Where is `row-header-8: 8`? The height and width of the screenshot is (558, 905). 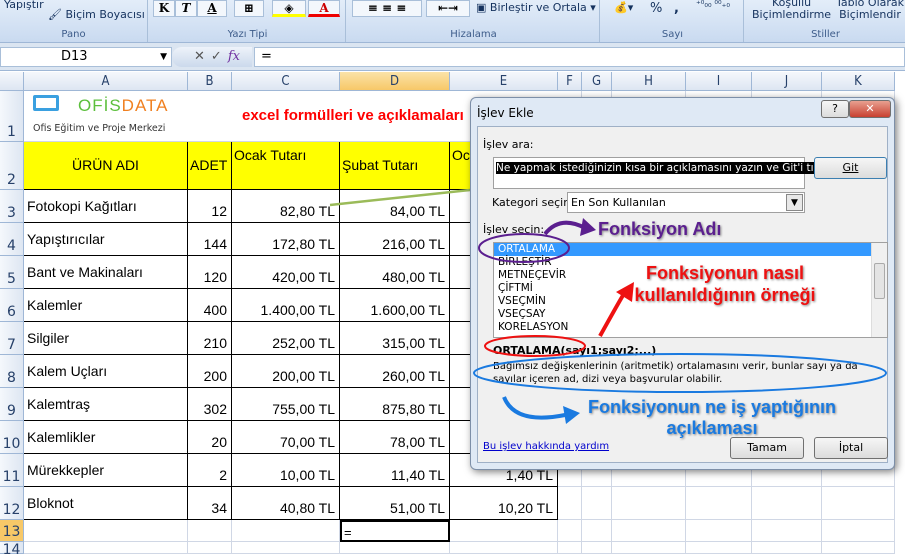 row-header-8: 8 is located at coordinates (12, 371).